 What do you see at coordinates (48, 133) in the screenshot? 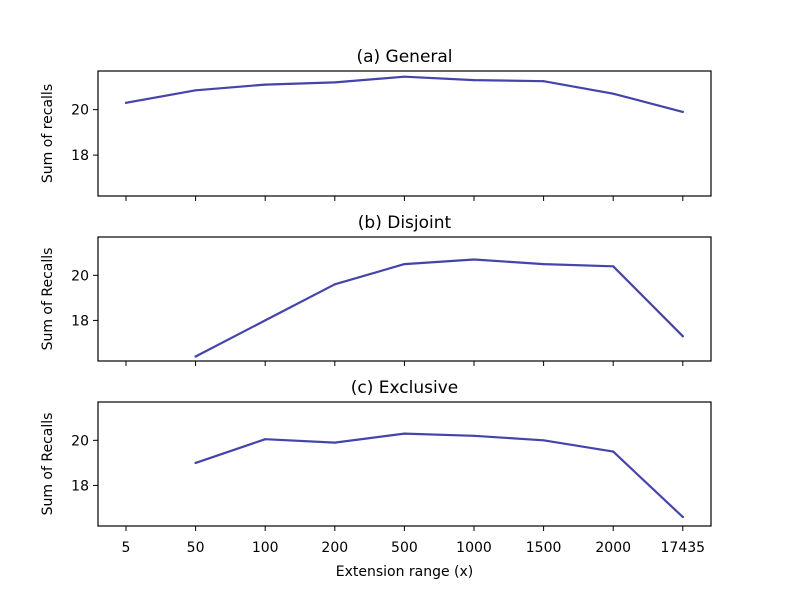
I see `y-axis-label: Sum of recalls` at bounding box center [48, 133].